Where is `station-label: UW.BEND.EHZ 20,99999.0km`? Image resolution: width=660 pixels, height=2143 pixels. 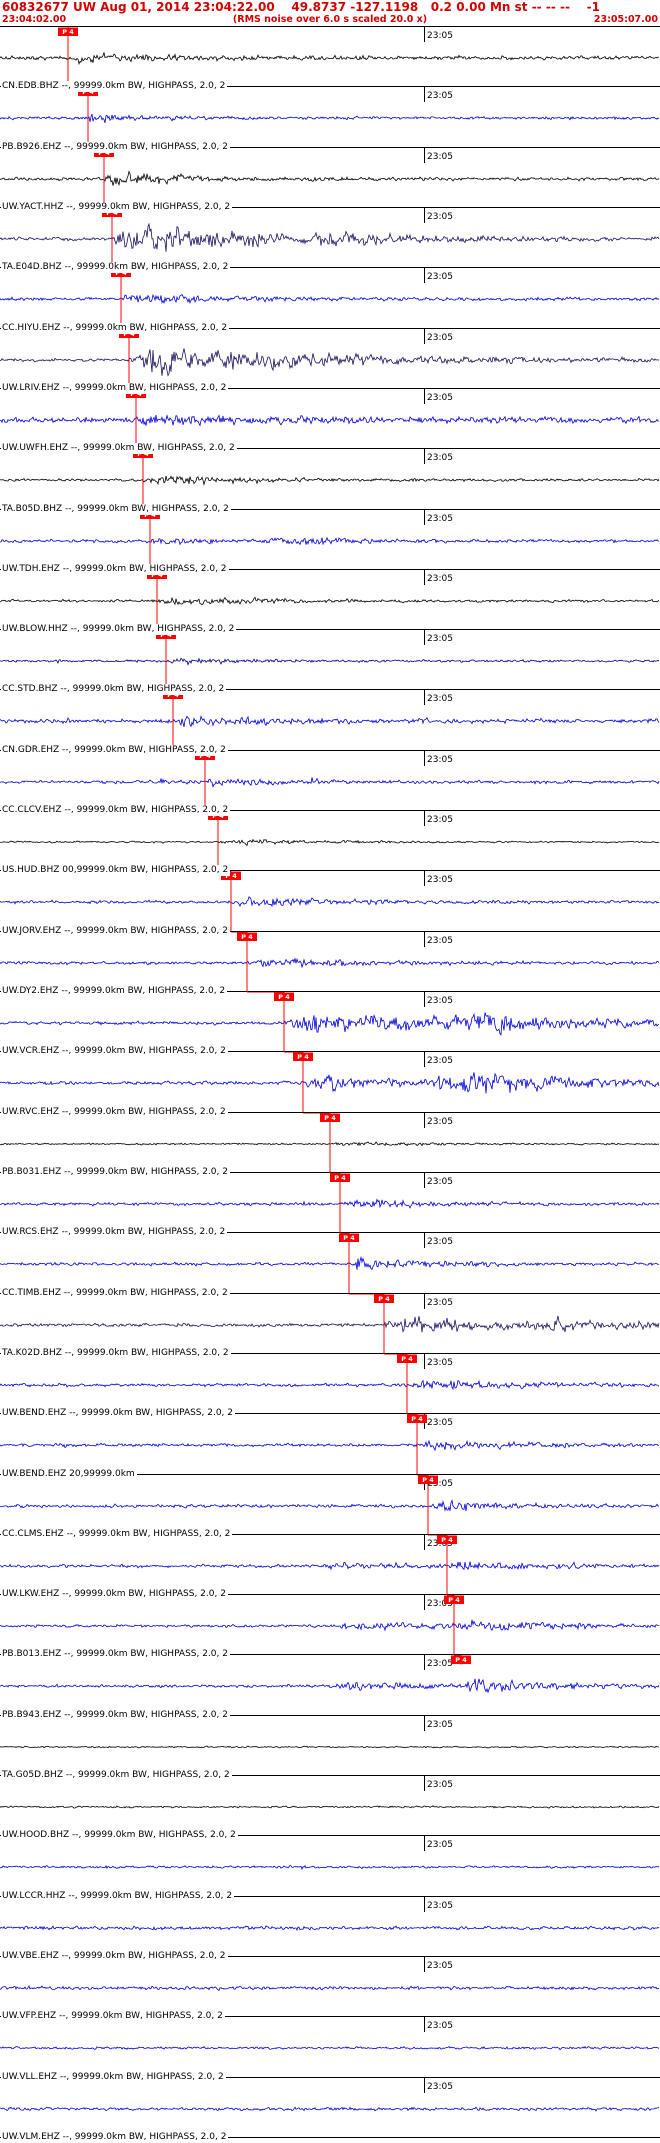
station-label: UW.BEND.EHZ 20,99999.0km is located at coordinates (69, 1474).